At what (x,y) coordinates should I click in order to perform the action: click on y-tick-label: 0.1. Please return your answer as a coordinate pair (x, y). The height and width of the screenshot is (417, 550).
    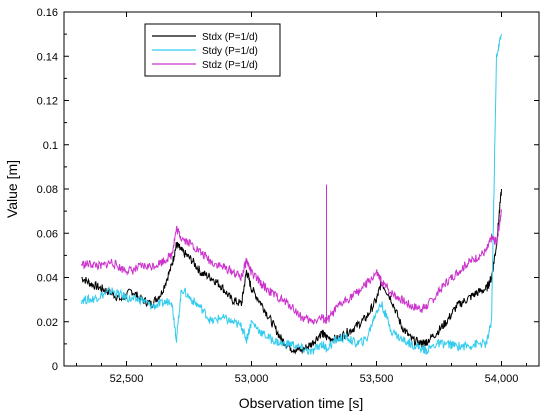
    Looking at the image, I should click on (50, 146).